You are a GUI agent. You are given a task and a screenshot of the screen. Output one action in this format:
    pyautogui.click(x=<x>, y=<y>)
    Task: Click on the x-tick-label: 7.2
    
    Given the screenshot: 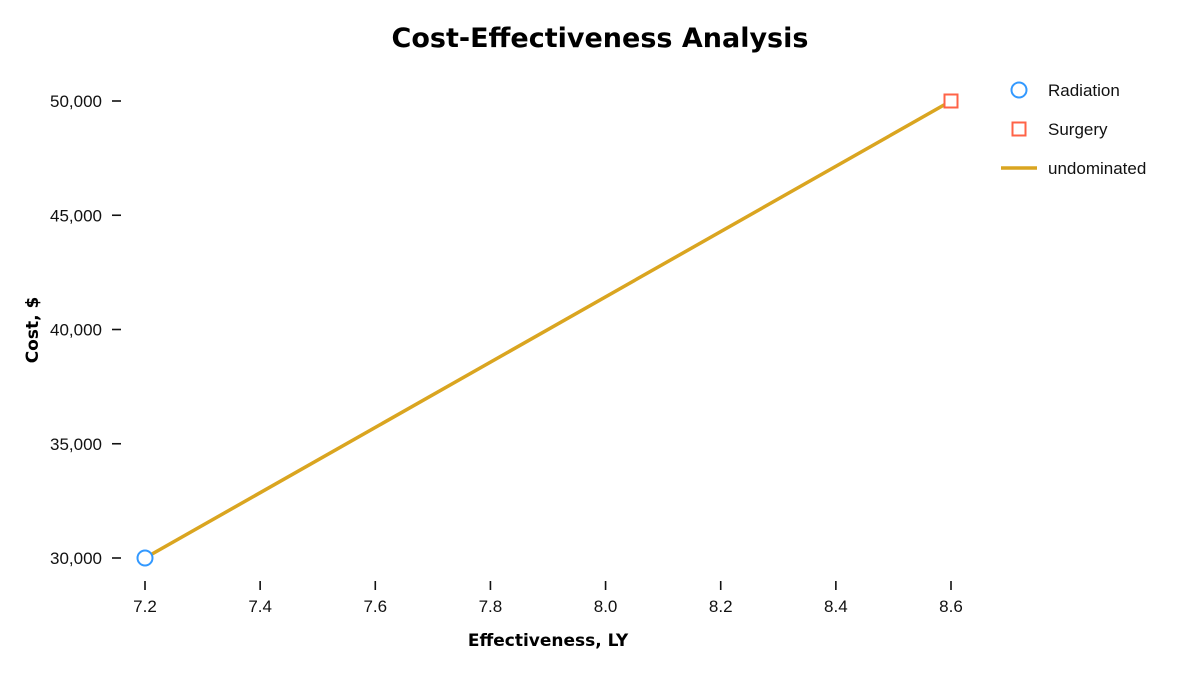 What is the action you would take?
    pyautogui.click(x=145, y=606)
    